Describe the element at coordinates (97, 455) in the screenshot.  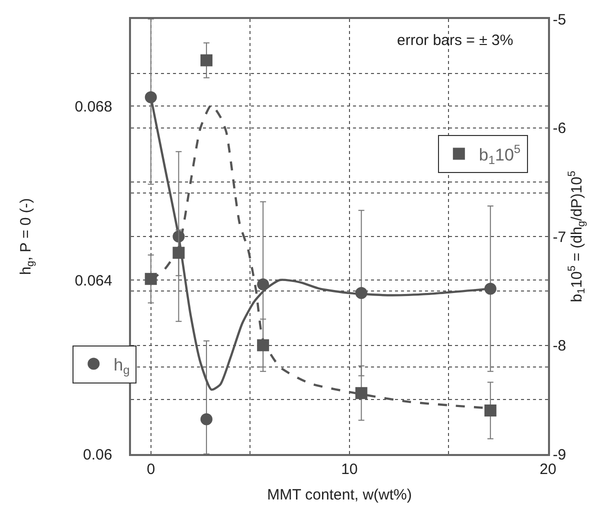
I see `y-tick-label: 0.06` at that location.